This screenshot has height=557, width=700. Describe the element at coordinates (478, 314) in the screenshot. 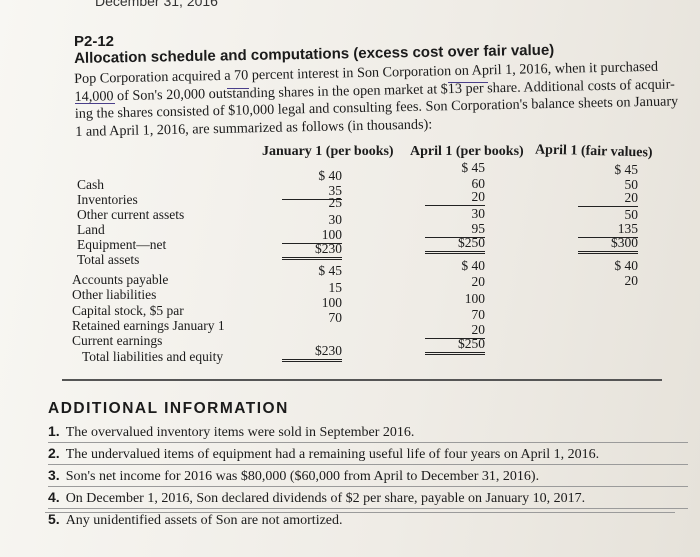

I see `aprb-retained-earnings: 70` at that location.